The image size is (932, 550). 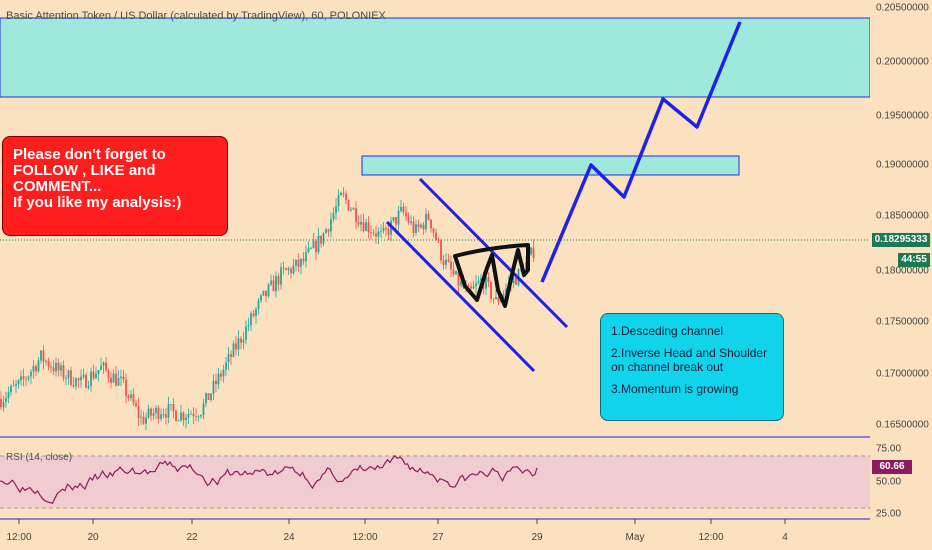 I want to click on resistance-zone, so click(x=550, y=165).